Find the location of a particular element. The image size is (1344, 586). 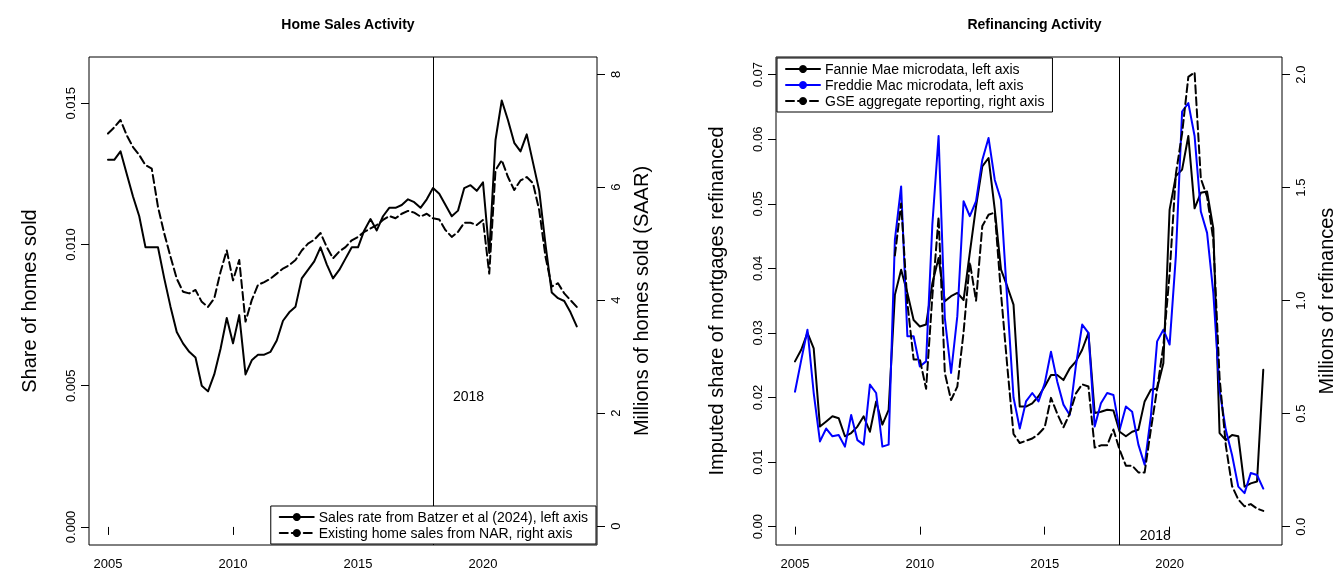

y-tick-label: 0.015 is located at coordinates (70, 103).